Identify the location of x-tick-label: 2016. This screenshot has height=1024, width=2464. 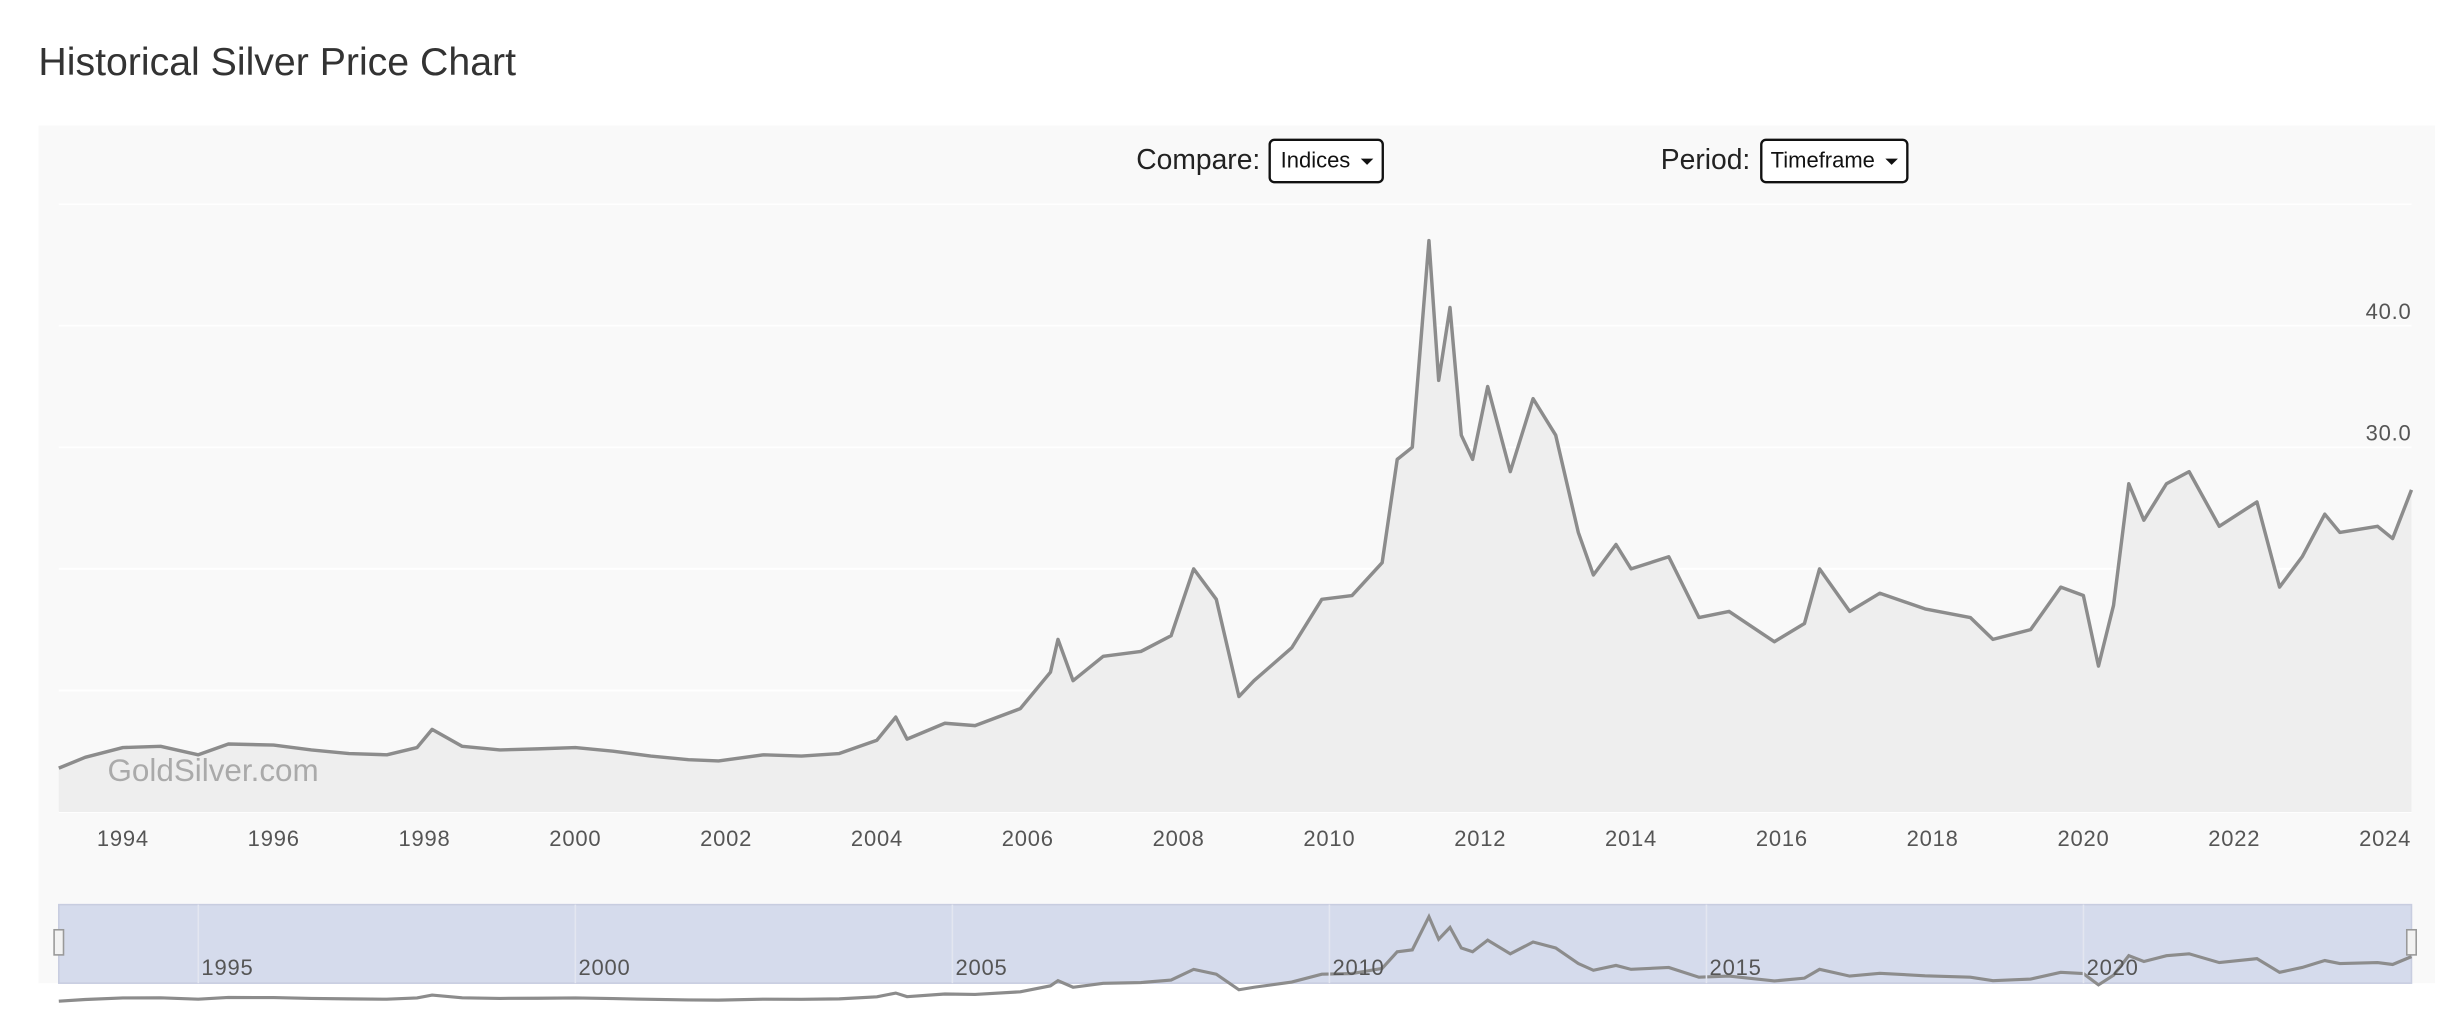
(1782, 838).